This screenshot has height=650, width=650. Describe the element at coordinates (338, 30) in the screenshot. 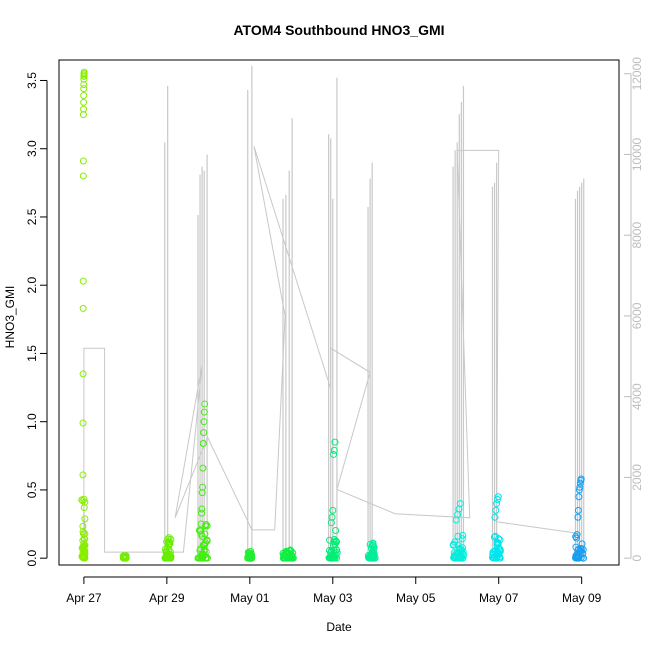

I see `chart-title: ATOM4 Southbound HNO3_GMI` at that location.